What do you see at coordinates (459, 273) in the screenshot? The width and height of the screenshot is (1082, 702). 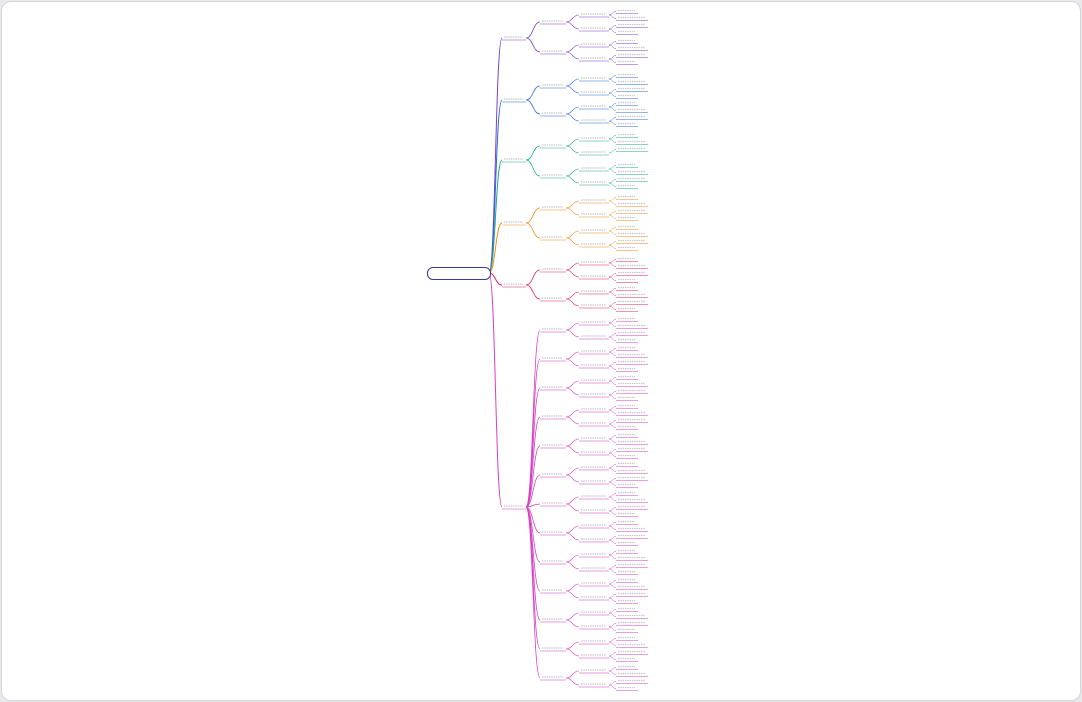 I see `root-node` at bounding box center [459, 273].